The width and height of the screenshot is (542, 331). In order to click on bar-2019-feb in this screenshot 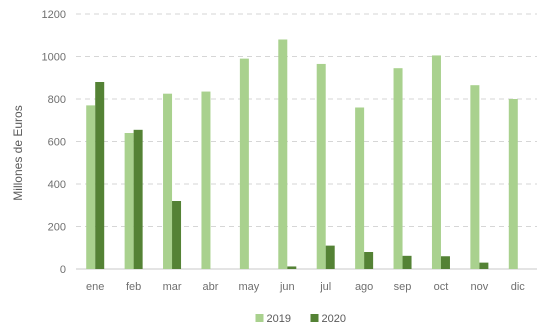, I will do `click(129, 201)`.